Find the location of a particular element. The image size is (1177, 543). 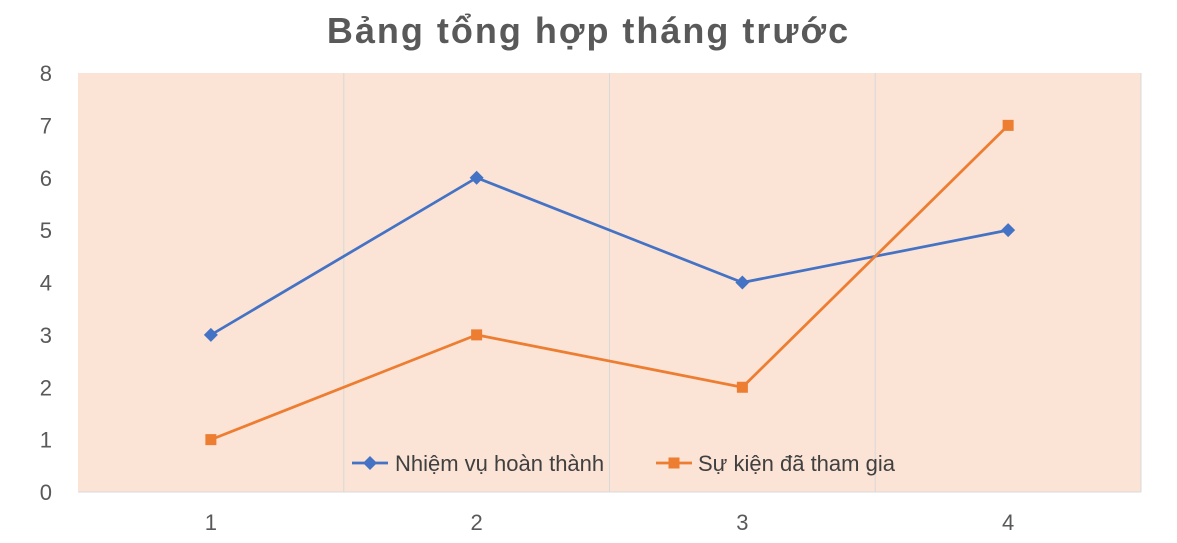

legend-item: Nhiệm vụ hoàn thành is located at coordinates (478, 463).